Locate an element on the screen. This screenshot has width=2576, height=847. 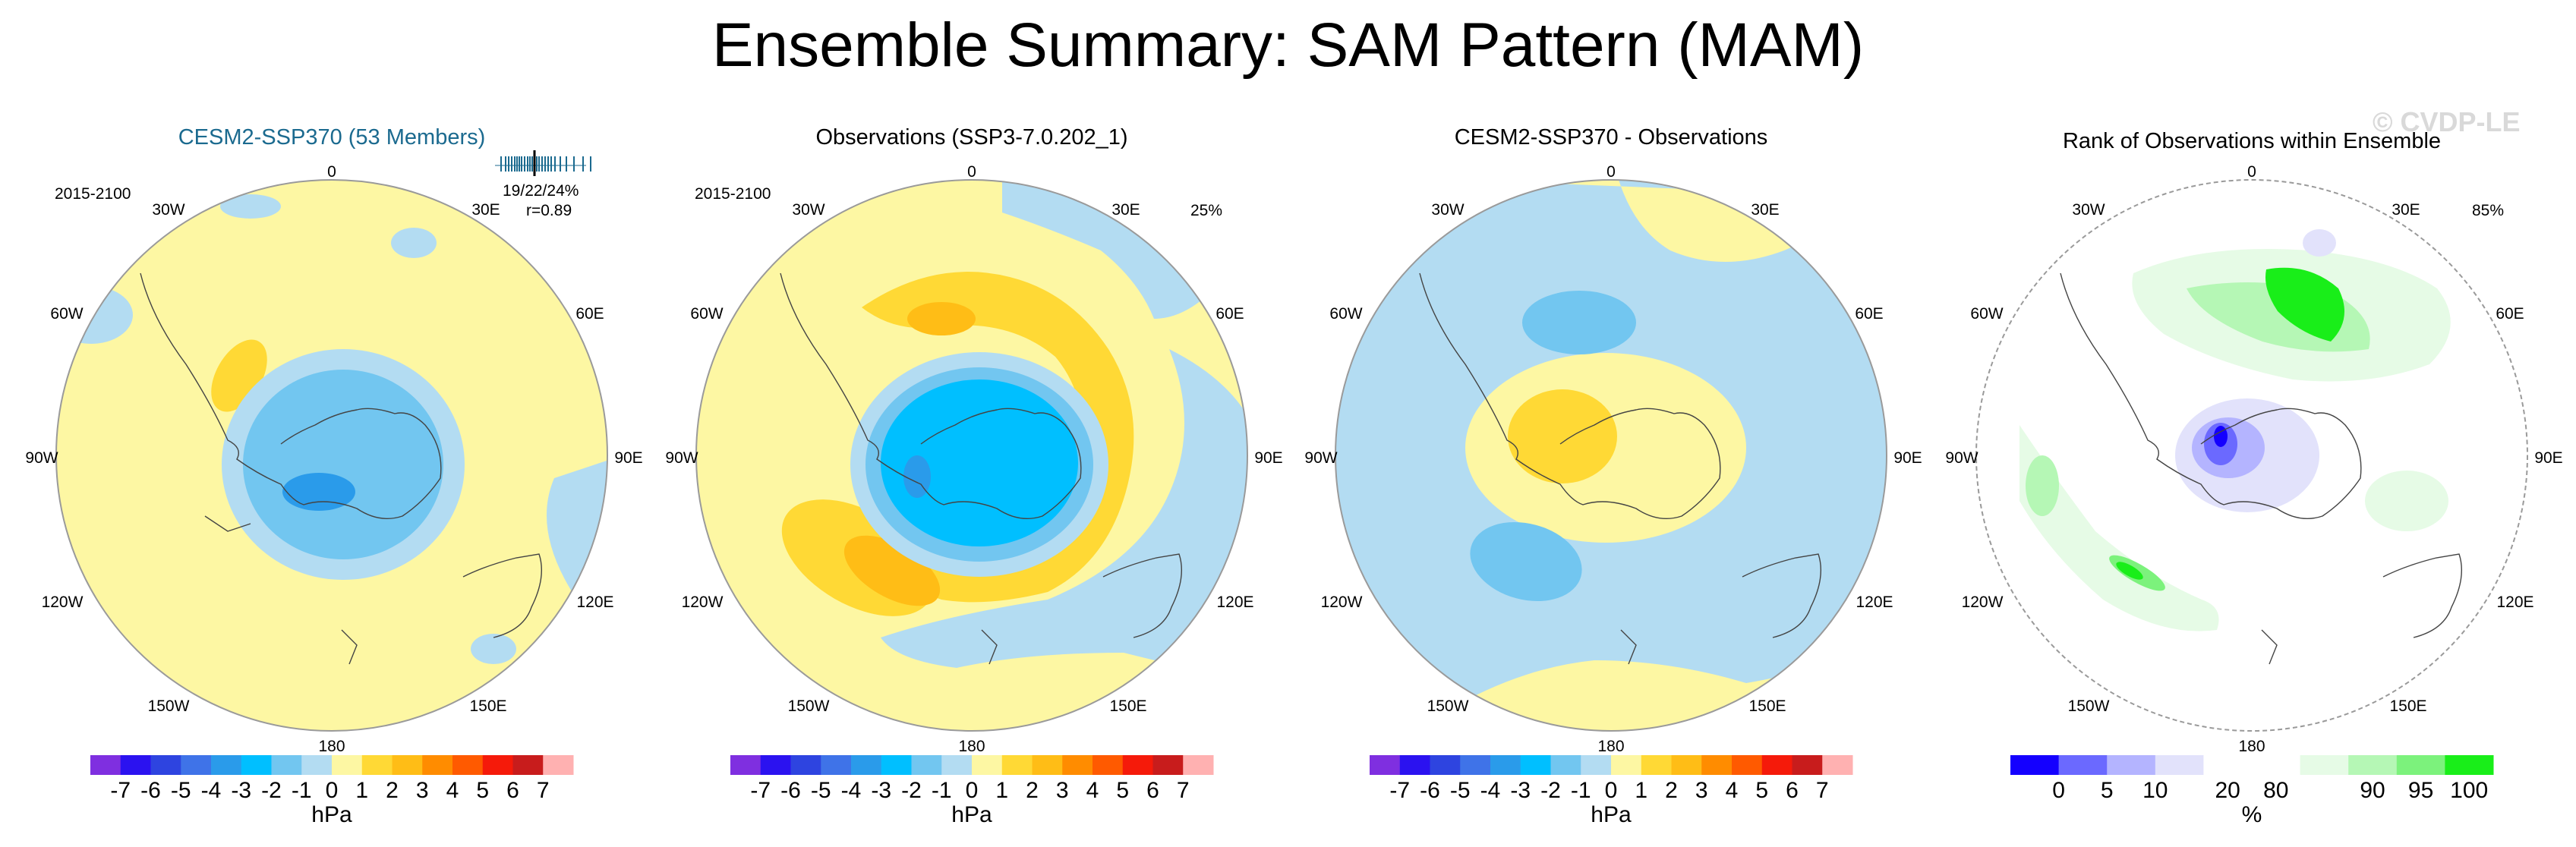
colorbar-tick-label: -7 is located at coordinates (760, 790).